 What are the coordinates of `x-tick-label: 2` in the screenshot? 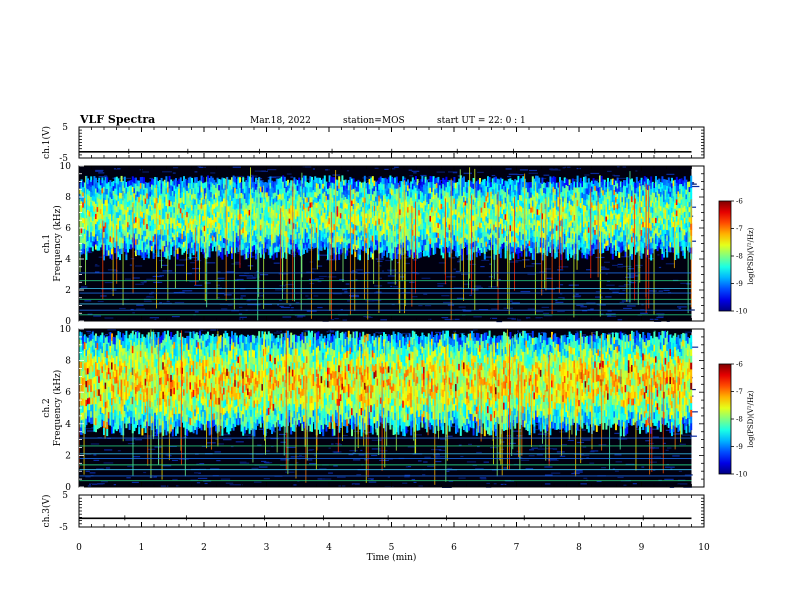 It's located at (204, 548).